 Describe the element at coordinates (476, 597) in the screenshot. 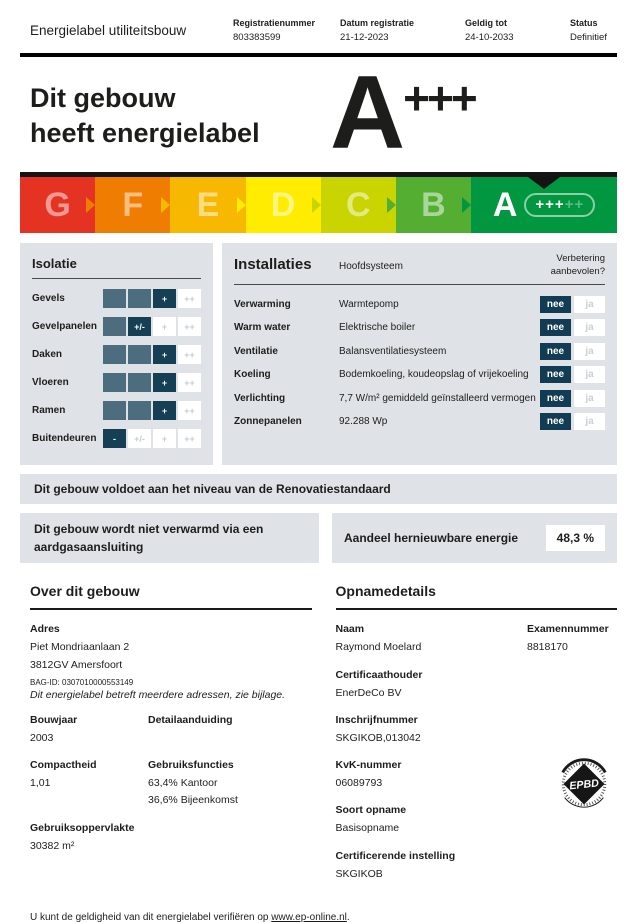

I see `opname-title: Opnamedetails` at that location.